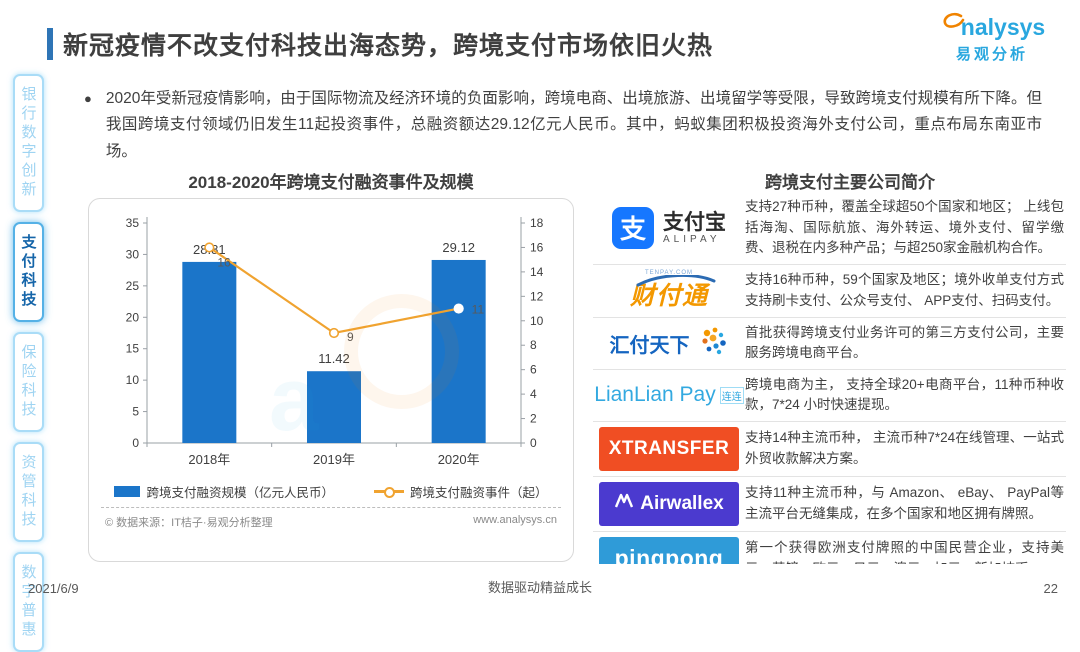 This screenshot has width=1080, height=652. I want to click on bar-2020年, so click(458, 351).